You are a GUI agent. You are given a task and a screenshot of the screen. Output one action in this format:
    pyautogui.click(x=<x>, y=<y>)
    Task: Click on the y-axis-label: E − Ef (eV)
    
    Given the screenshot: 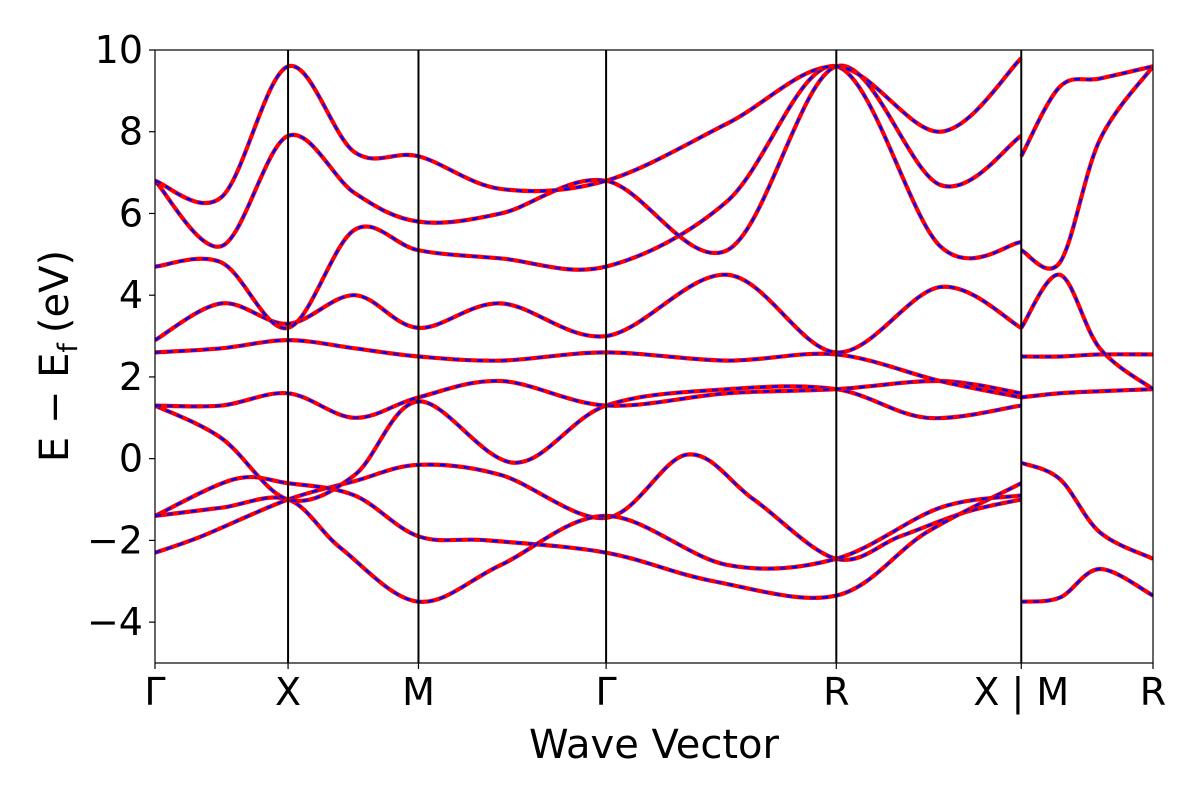 What is the action you would take?
    pyautogui.click(x=58, y=356)
    